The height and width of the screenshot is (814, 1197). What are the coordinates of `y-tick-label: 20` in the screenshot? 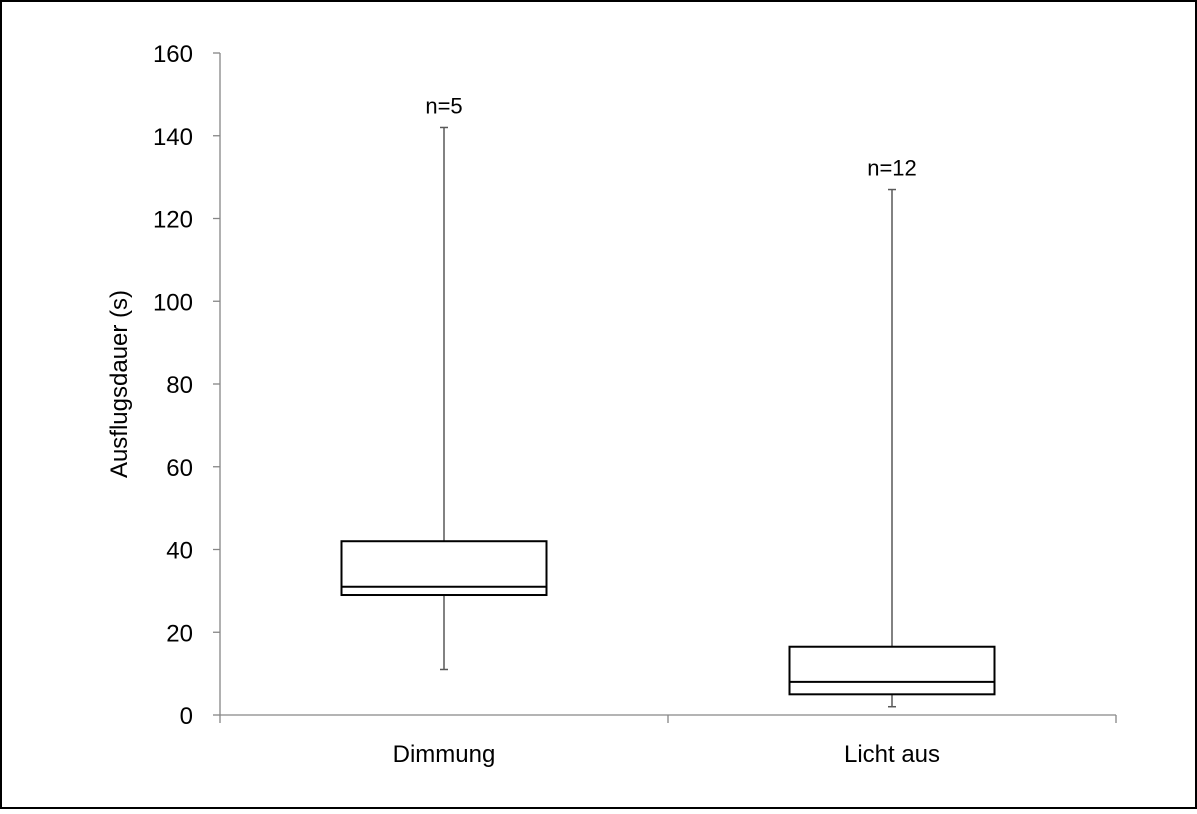 It's located at (179, 633).